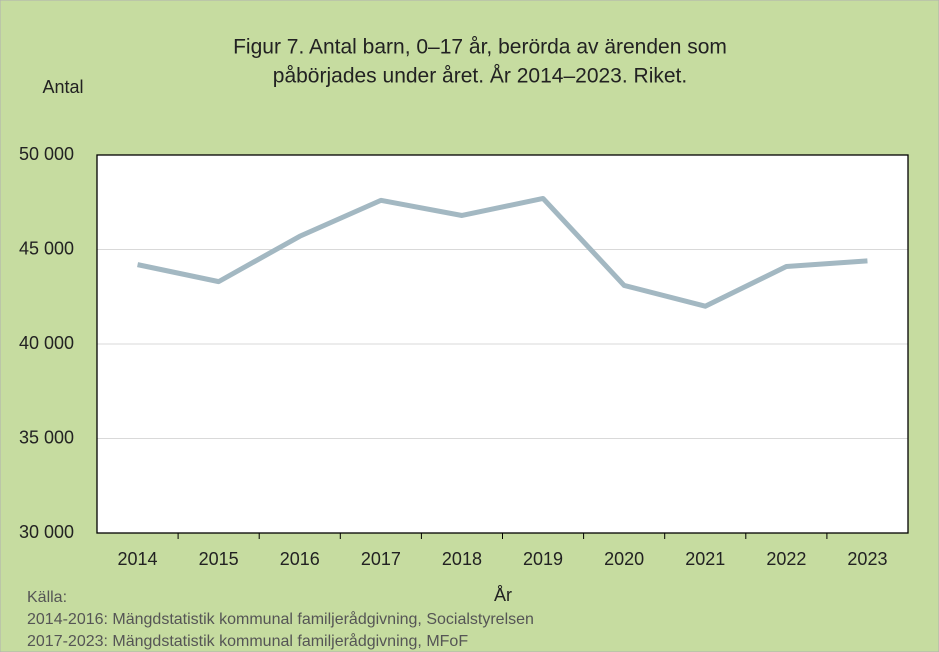 The height and width of the screenshot is (652, 939). I want to click on x-tick-label: 2014, so click(138, 559).